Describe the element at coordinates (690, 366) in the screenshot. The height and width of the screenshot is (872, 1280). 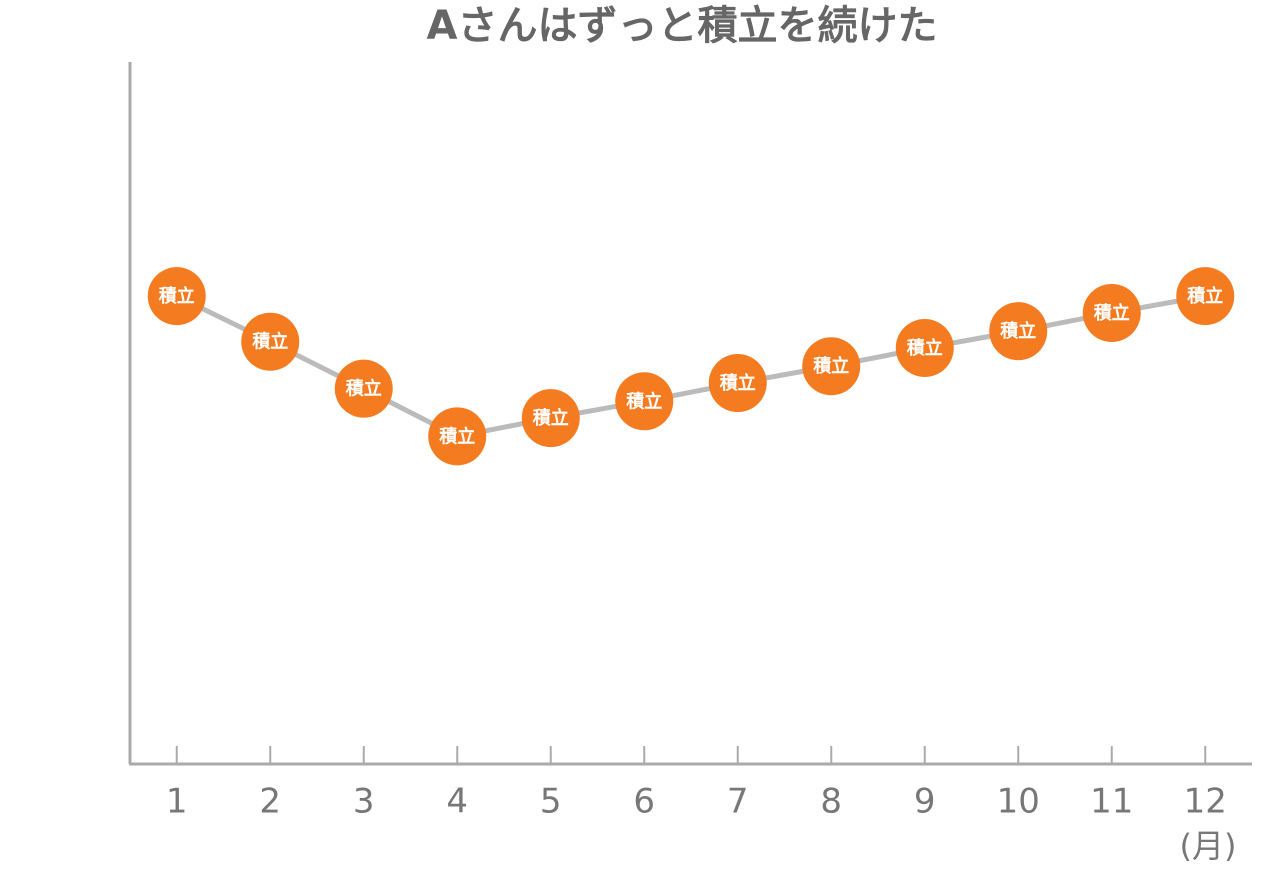
I see `line` at that location.